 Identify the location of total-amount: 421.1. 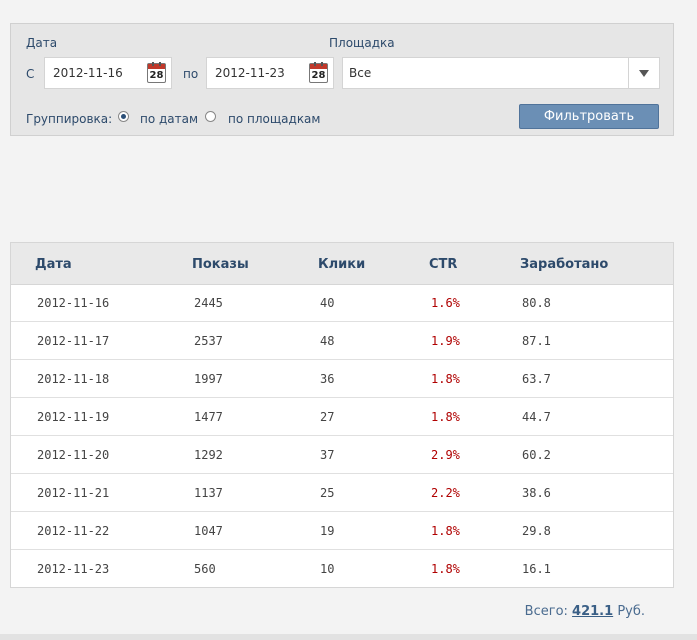
(593, 611).